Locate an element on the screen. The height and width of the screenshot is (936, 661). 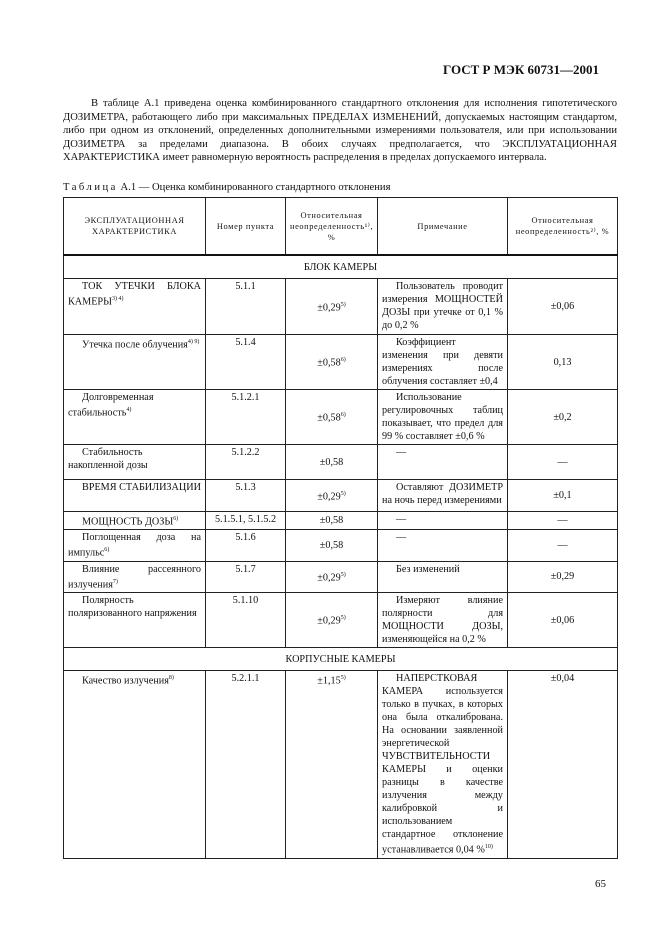
clause-cell: 5.1.4 is located at coordinates (245, 362).